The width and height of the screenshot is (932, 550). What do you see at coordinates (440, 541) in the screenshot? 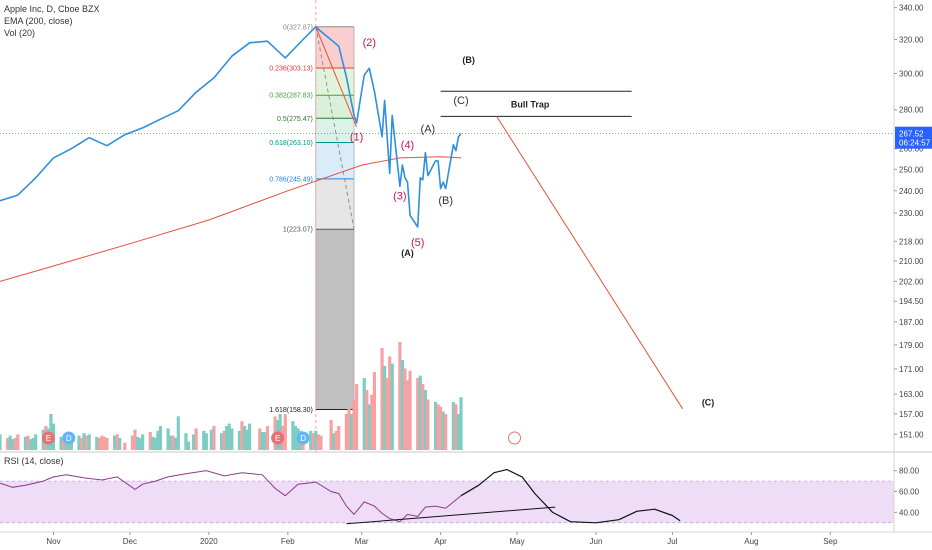
I see `x-tick-label: Apr` at bounding box center [440, 541].